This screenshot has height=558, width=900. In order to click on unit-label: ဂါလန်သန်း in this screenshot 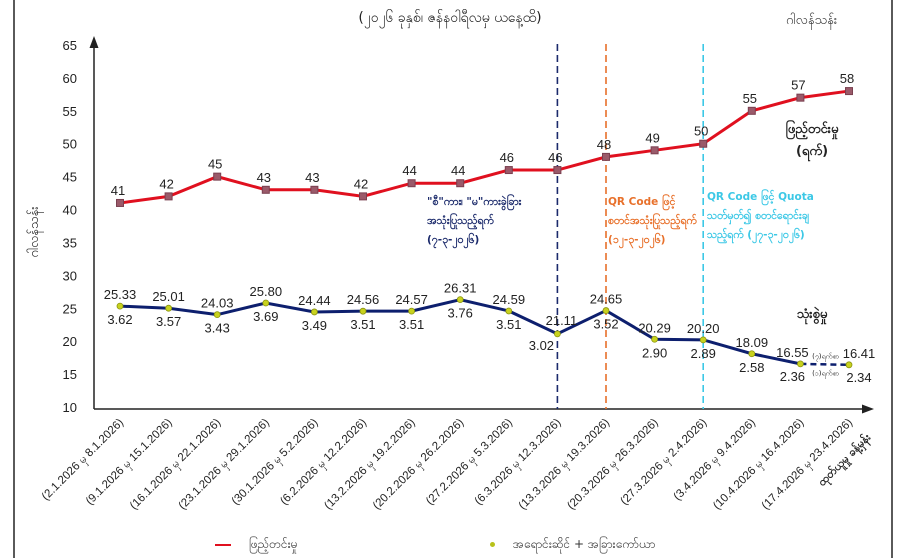, I will do `click(812, 20)`.